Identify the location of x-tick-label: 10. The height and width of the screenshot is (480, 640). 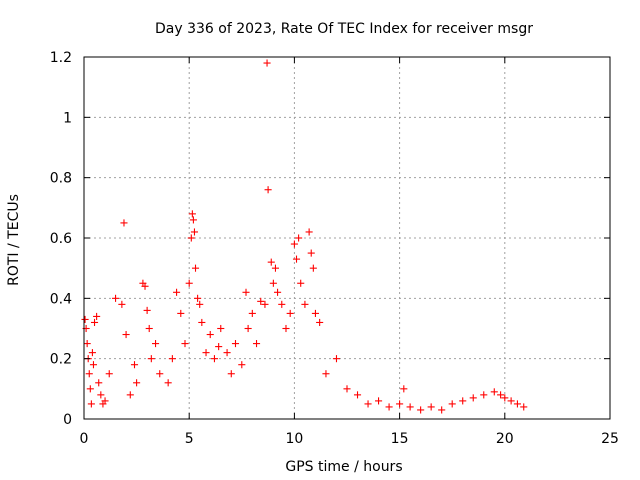
(294, 439).